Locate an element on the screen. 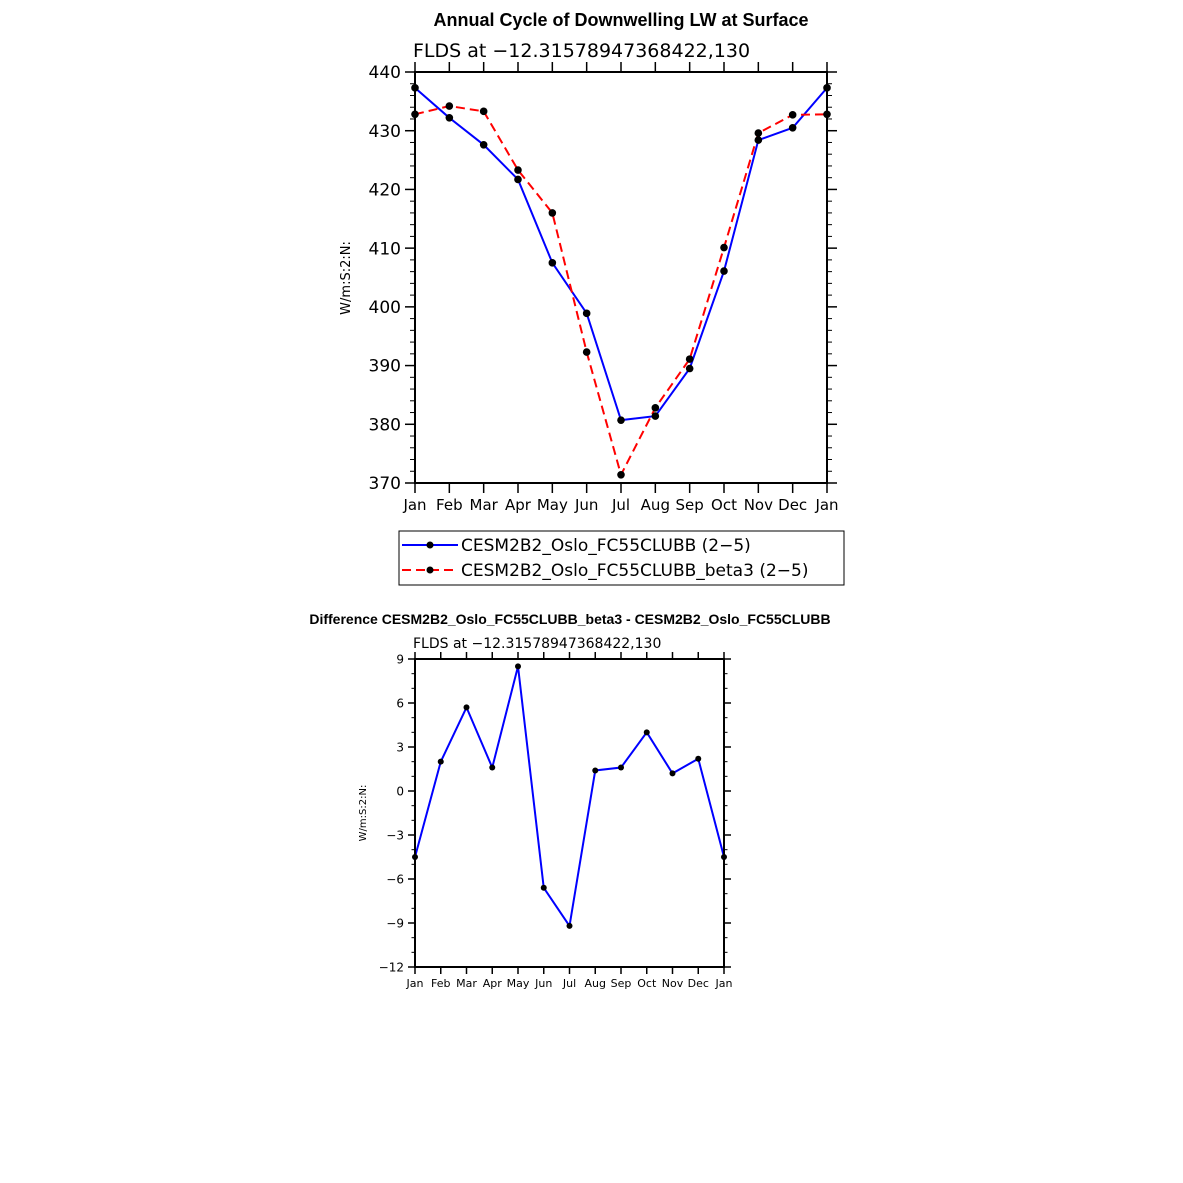 The image size is (1183, 1183). chart2-plot-frame is located at coordinates (569, 813).